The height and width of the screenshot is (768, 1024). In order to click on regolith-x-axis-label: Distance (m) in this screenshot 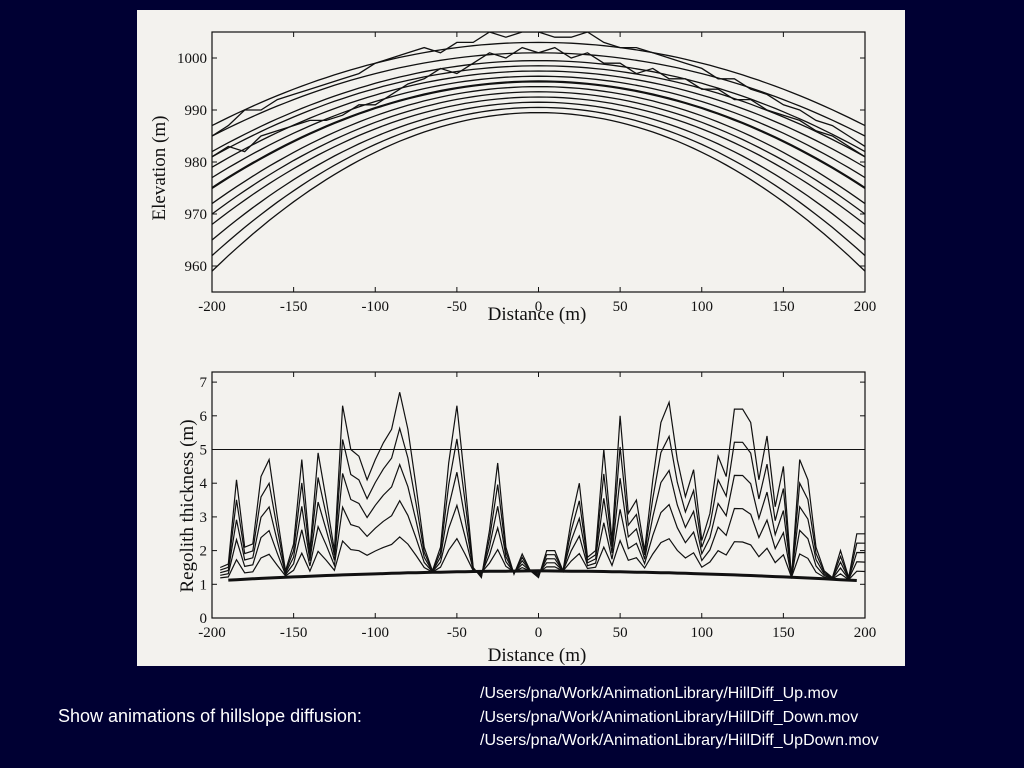, I will do `click(537, 655)`.